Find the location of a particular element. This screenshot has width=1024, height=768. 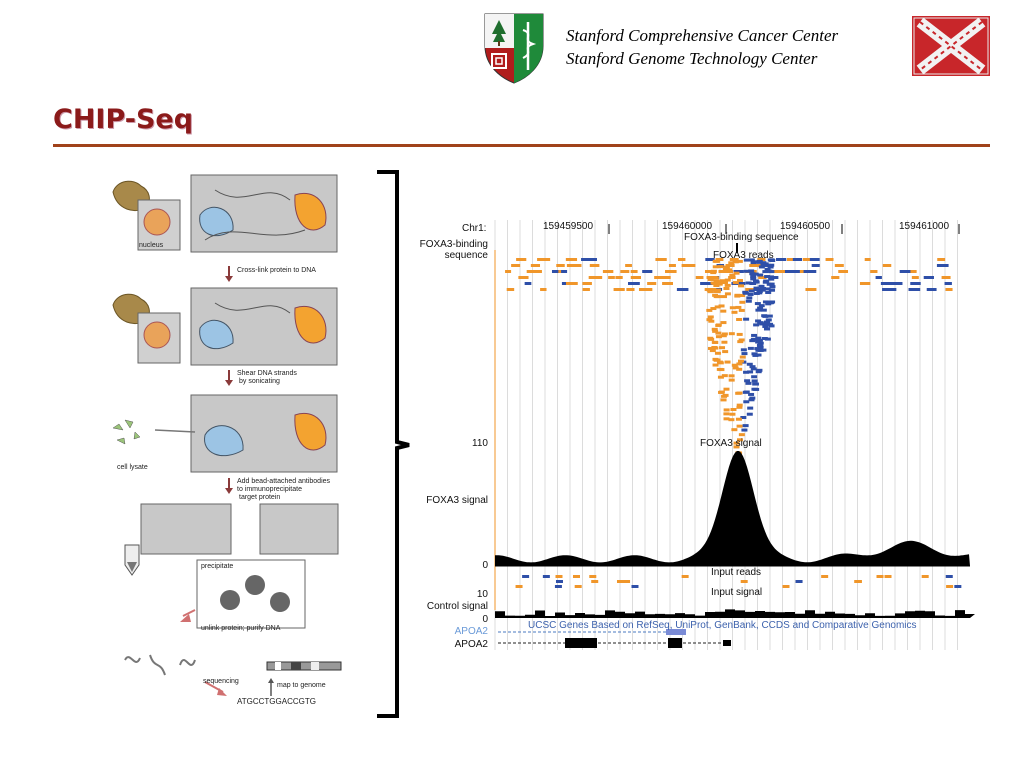

signal-axis-zero: 0 is located at coordinates (485, 565).